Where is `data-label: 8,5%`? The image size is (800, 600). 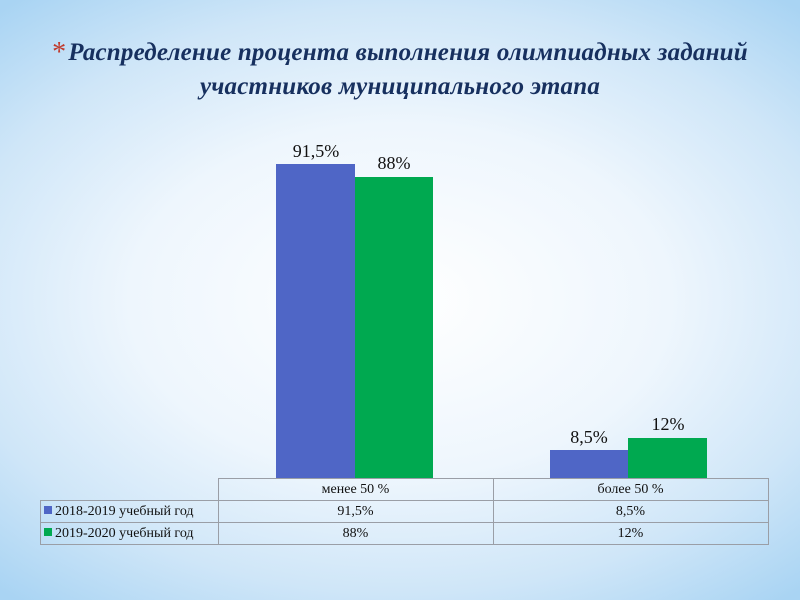
data-label: 8,5% is located at coordinates (589, 437).